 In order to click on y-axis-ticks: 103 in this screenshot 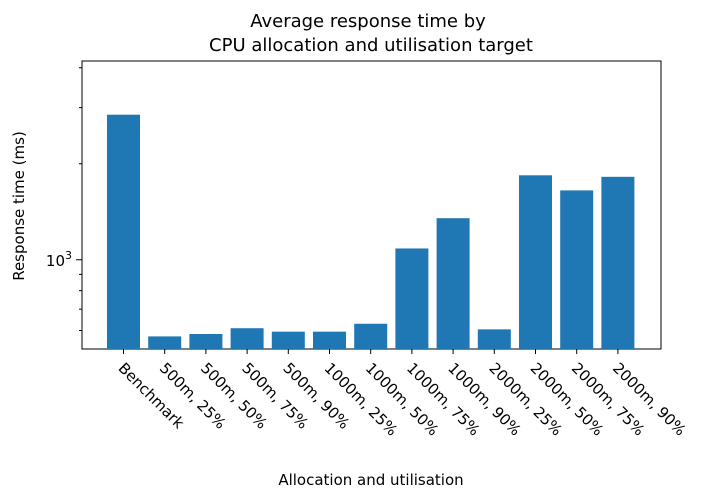, I will do `click(64, 199)`.